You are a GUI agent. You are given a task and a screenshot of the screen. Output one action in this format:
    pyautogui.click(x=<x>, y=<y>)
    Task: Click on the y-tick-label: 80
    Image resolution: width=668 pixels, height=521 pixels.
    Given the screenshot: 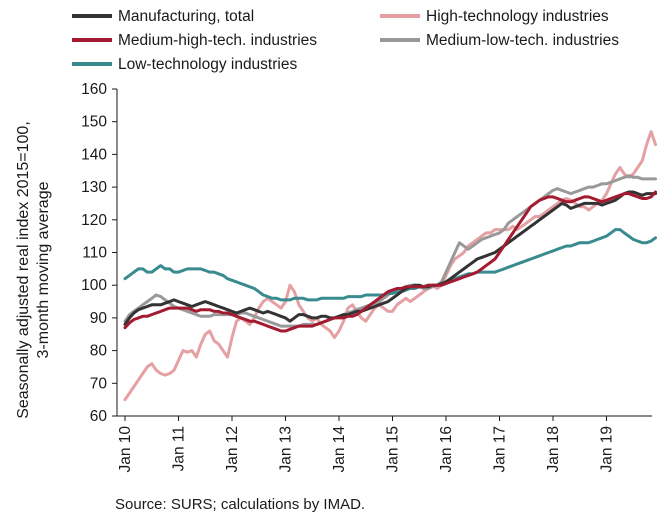 What is the action you would take?
    pyautogui.click(x=99, y=351)
    